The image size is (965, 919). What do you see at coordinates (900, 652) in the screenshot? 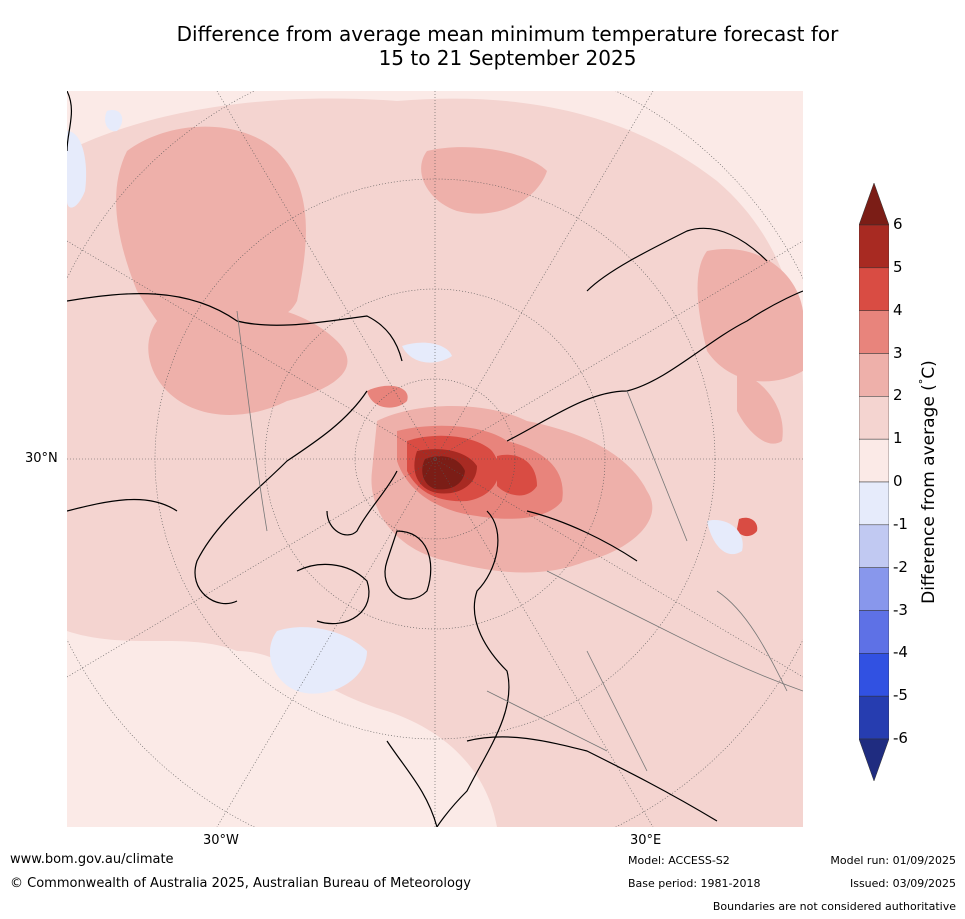
I see `colorbar-tick-label: -4` at bounding box center [900, 652].